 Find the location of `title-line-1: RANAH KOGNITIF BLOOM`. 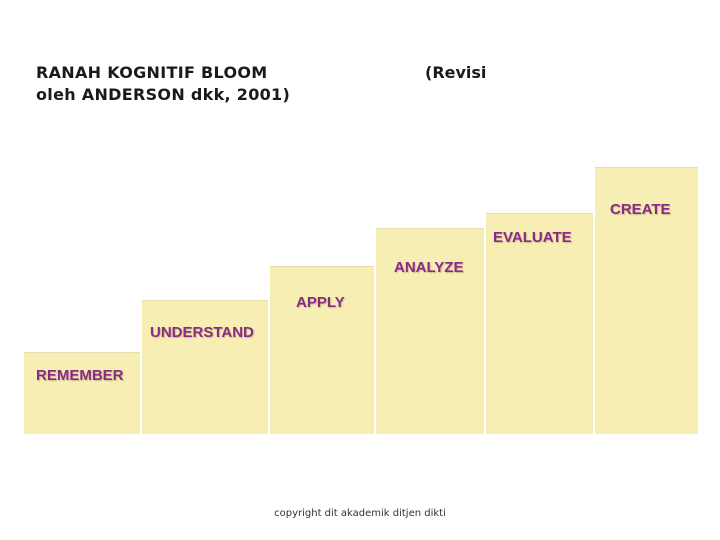

title-line-1: RANAH KOGNITIF BLOOM is located at coordinates (152, 72).